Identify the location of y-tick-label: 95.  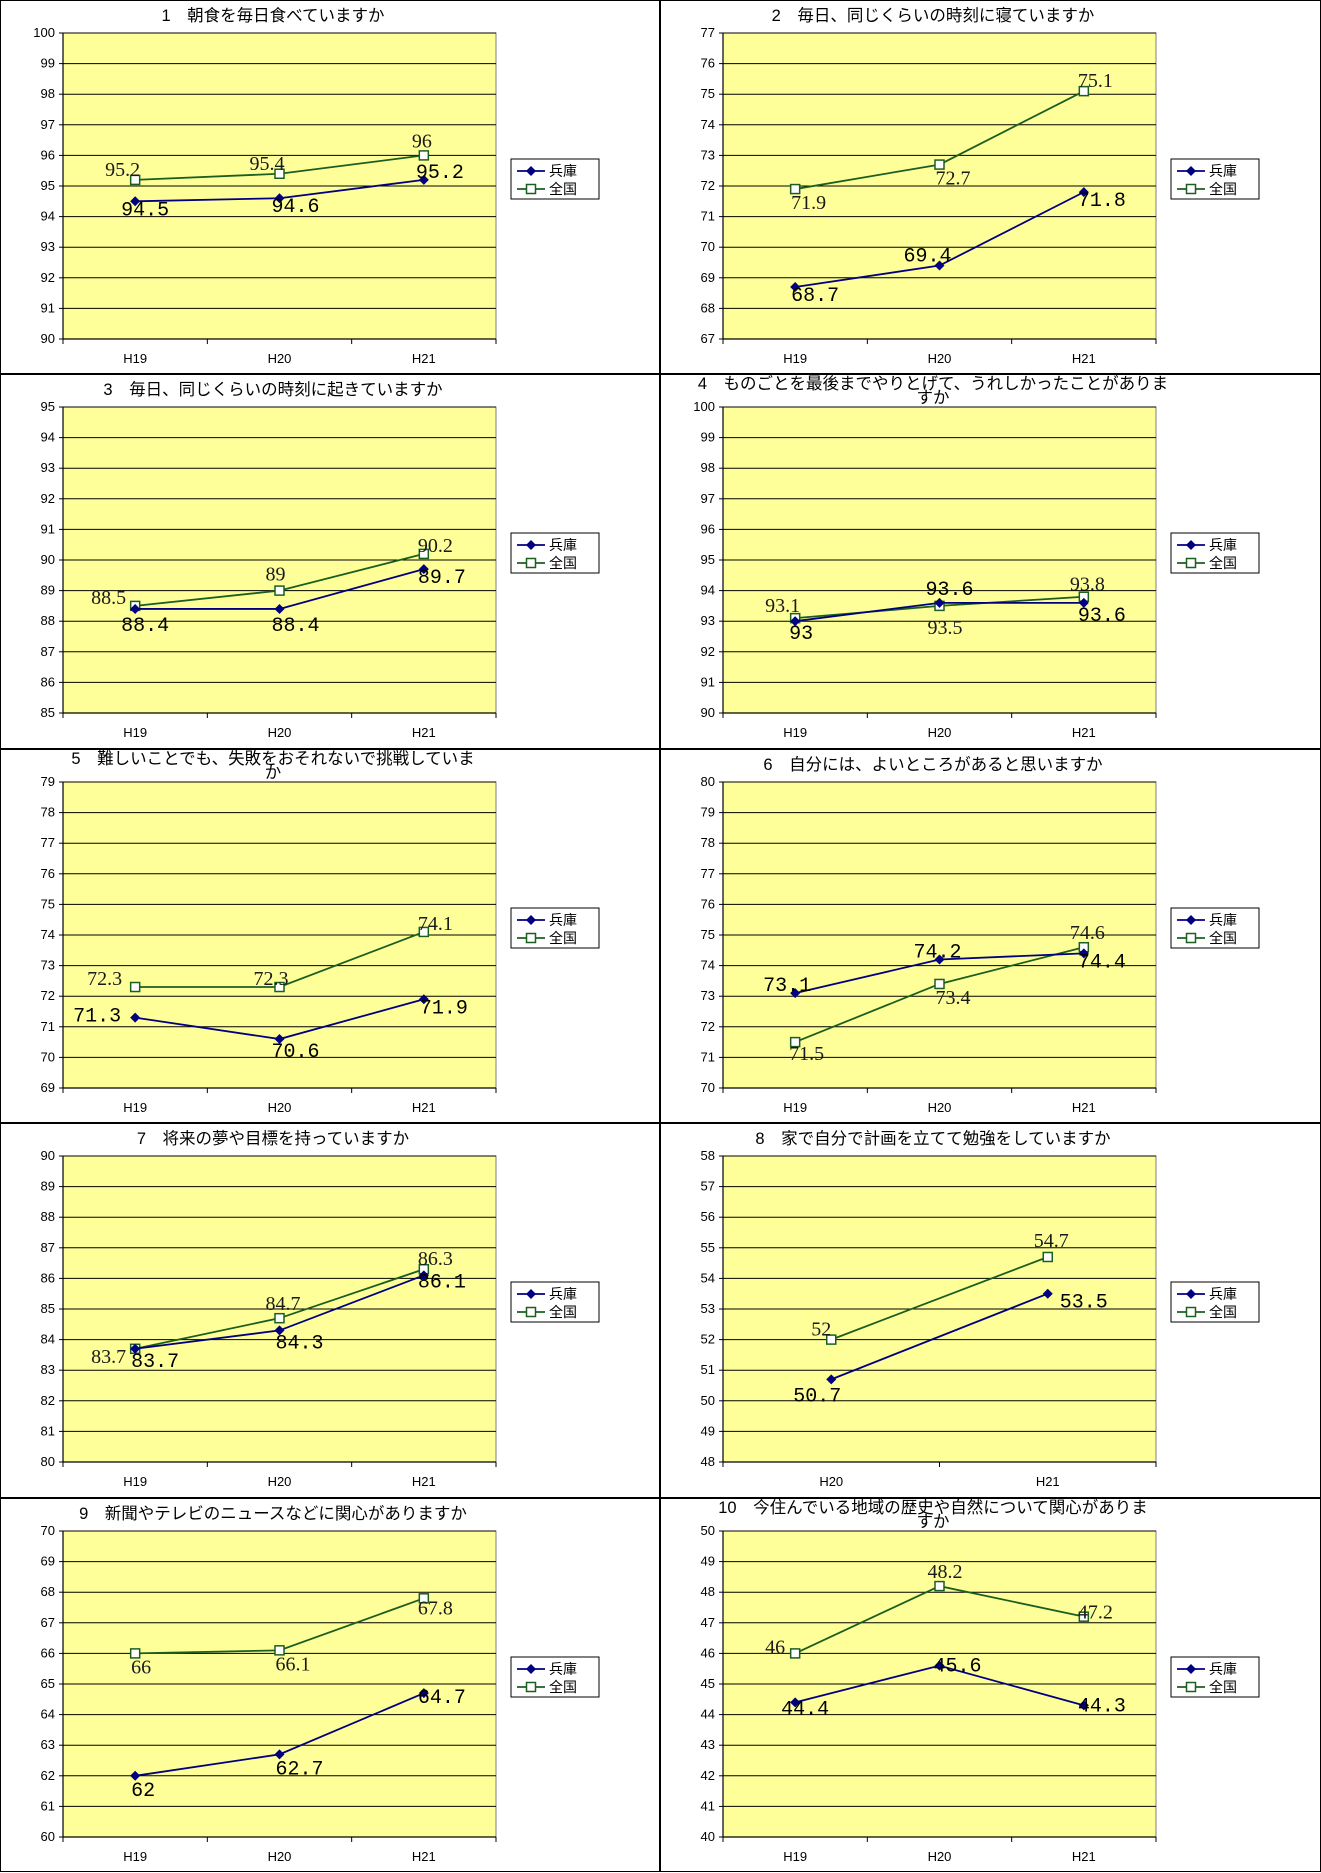
(708, 559).